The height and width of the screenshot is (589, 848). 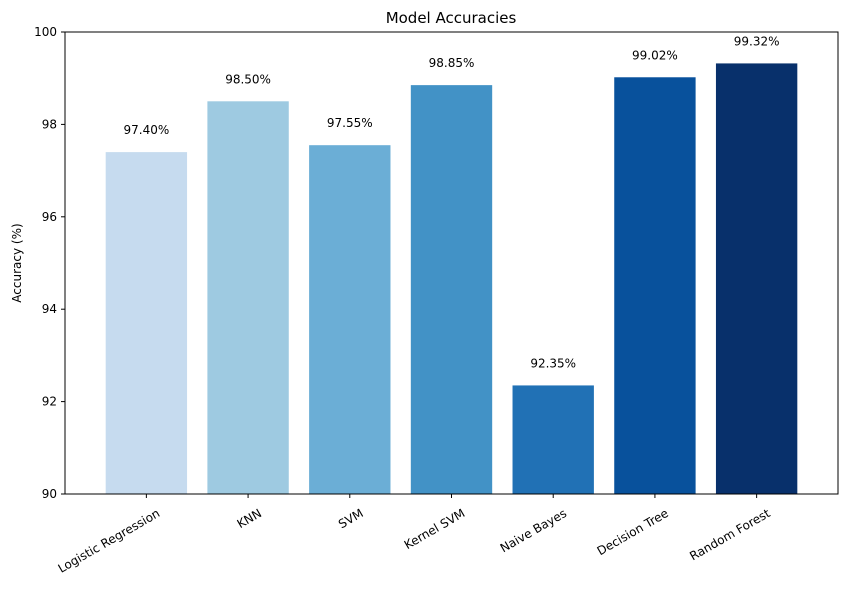 I want to click on bar-value-label: 92.35%, so click(x=553, y=363).